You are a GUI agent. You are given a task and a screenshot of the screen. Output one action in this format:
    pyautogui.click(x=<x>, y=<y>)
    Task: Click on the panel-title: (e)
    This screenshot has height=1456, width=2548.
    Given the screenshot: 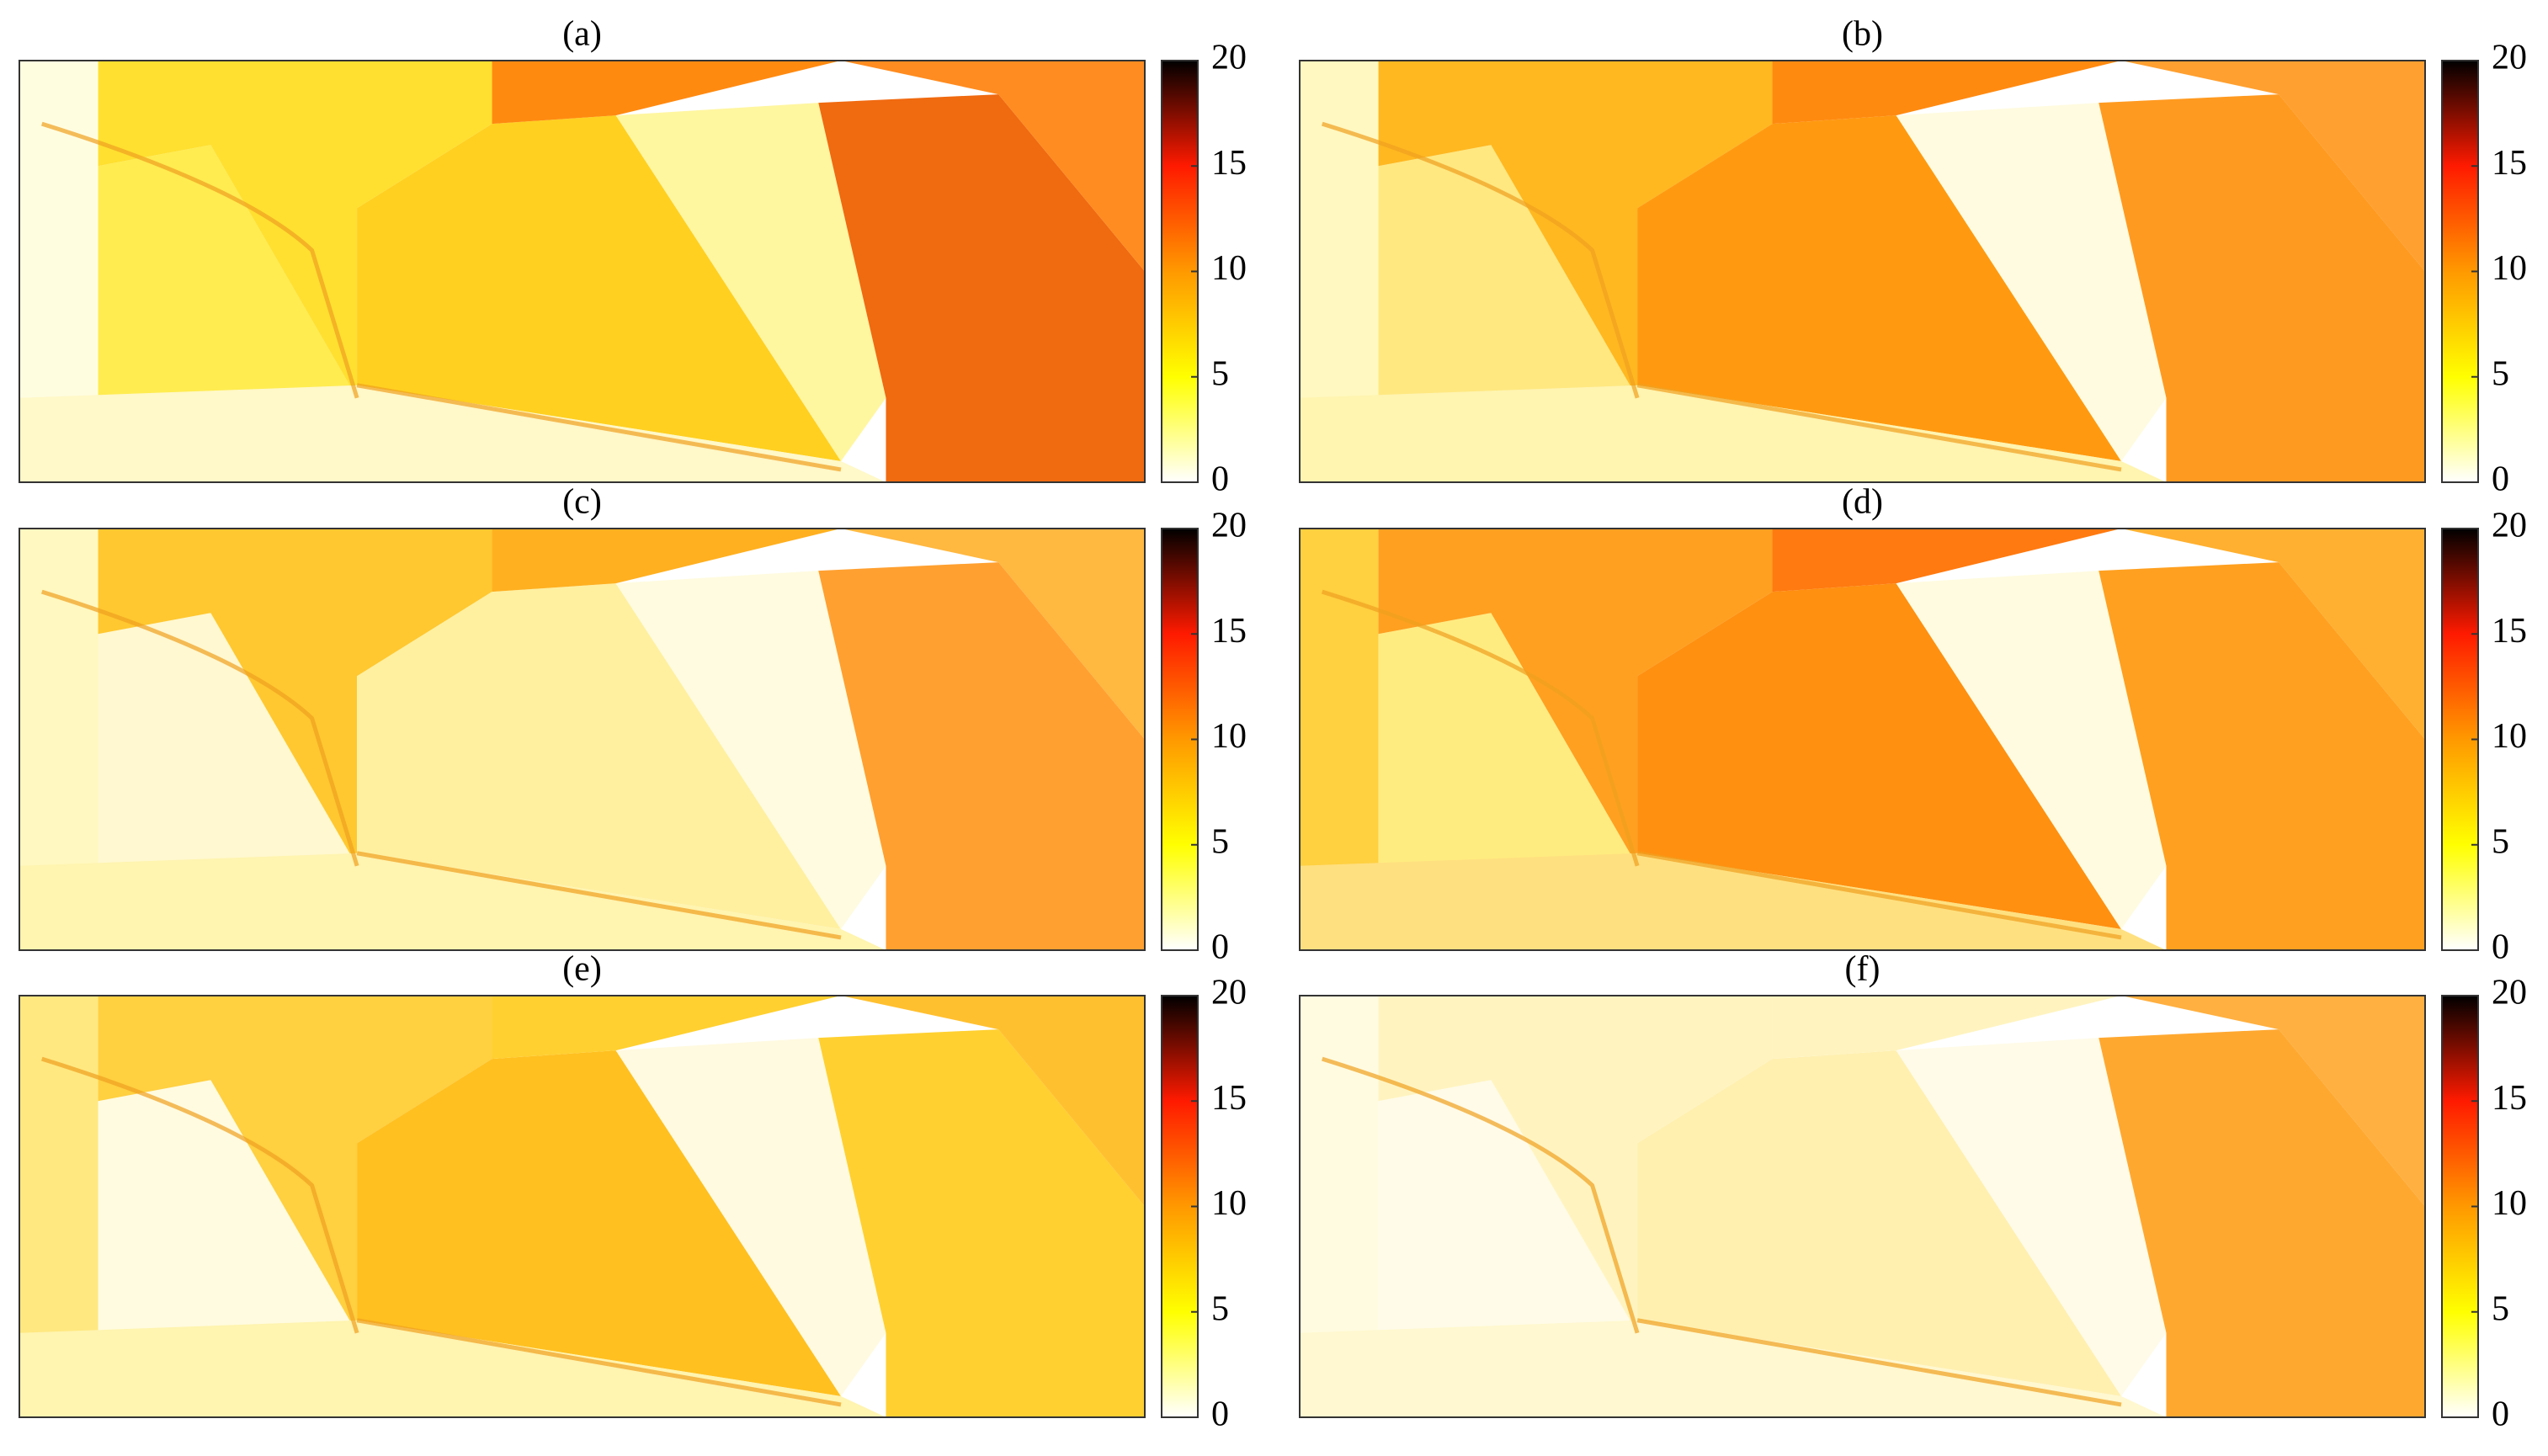 What is the action you would take?
    pyautogui.click(x=582, y=970)
    